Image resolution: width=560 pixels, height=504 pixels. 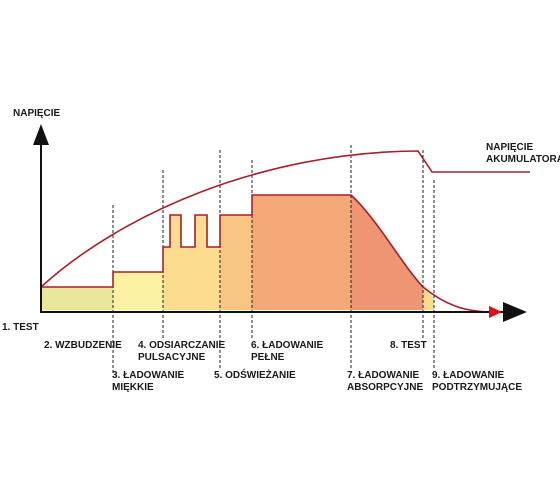 What do you see at coordinates (133, 387) in the screenshot?
I see `stage-label-3-line-2: MIĘKKIE` at bounding box center [133, 387].